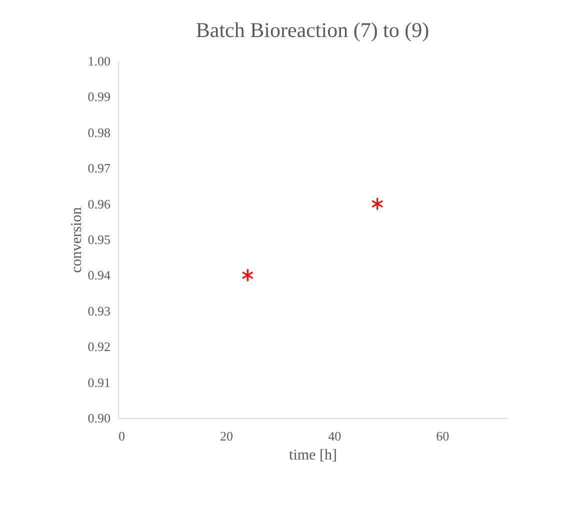  I want to click on x-tick-label: 60, so click(443, 436).